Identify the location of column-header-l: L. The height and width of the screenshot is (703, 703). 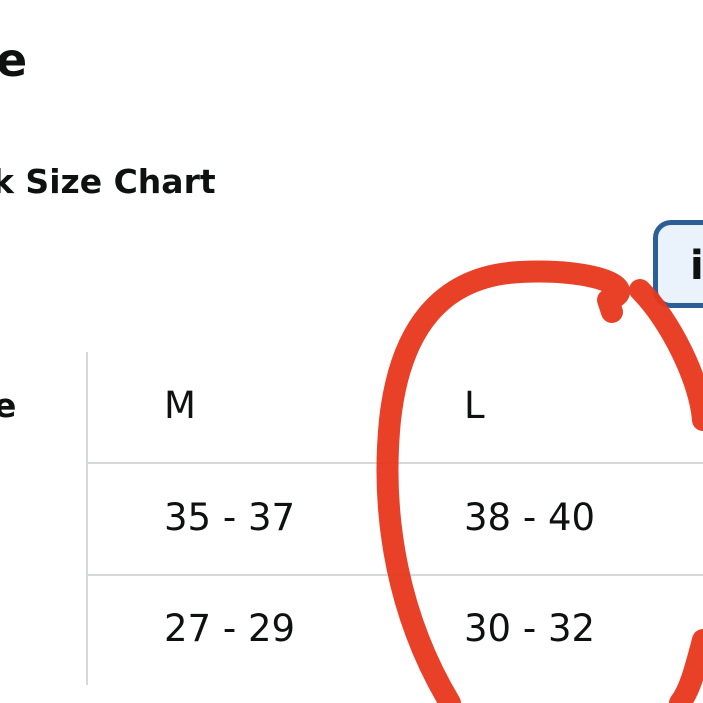
(474, 405).